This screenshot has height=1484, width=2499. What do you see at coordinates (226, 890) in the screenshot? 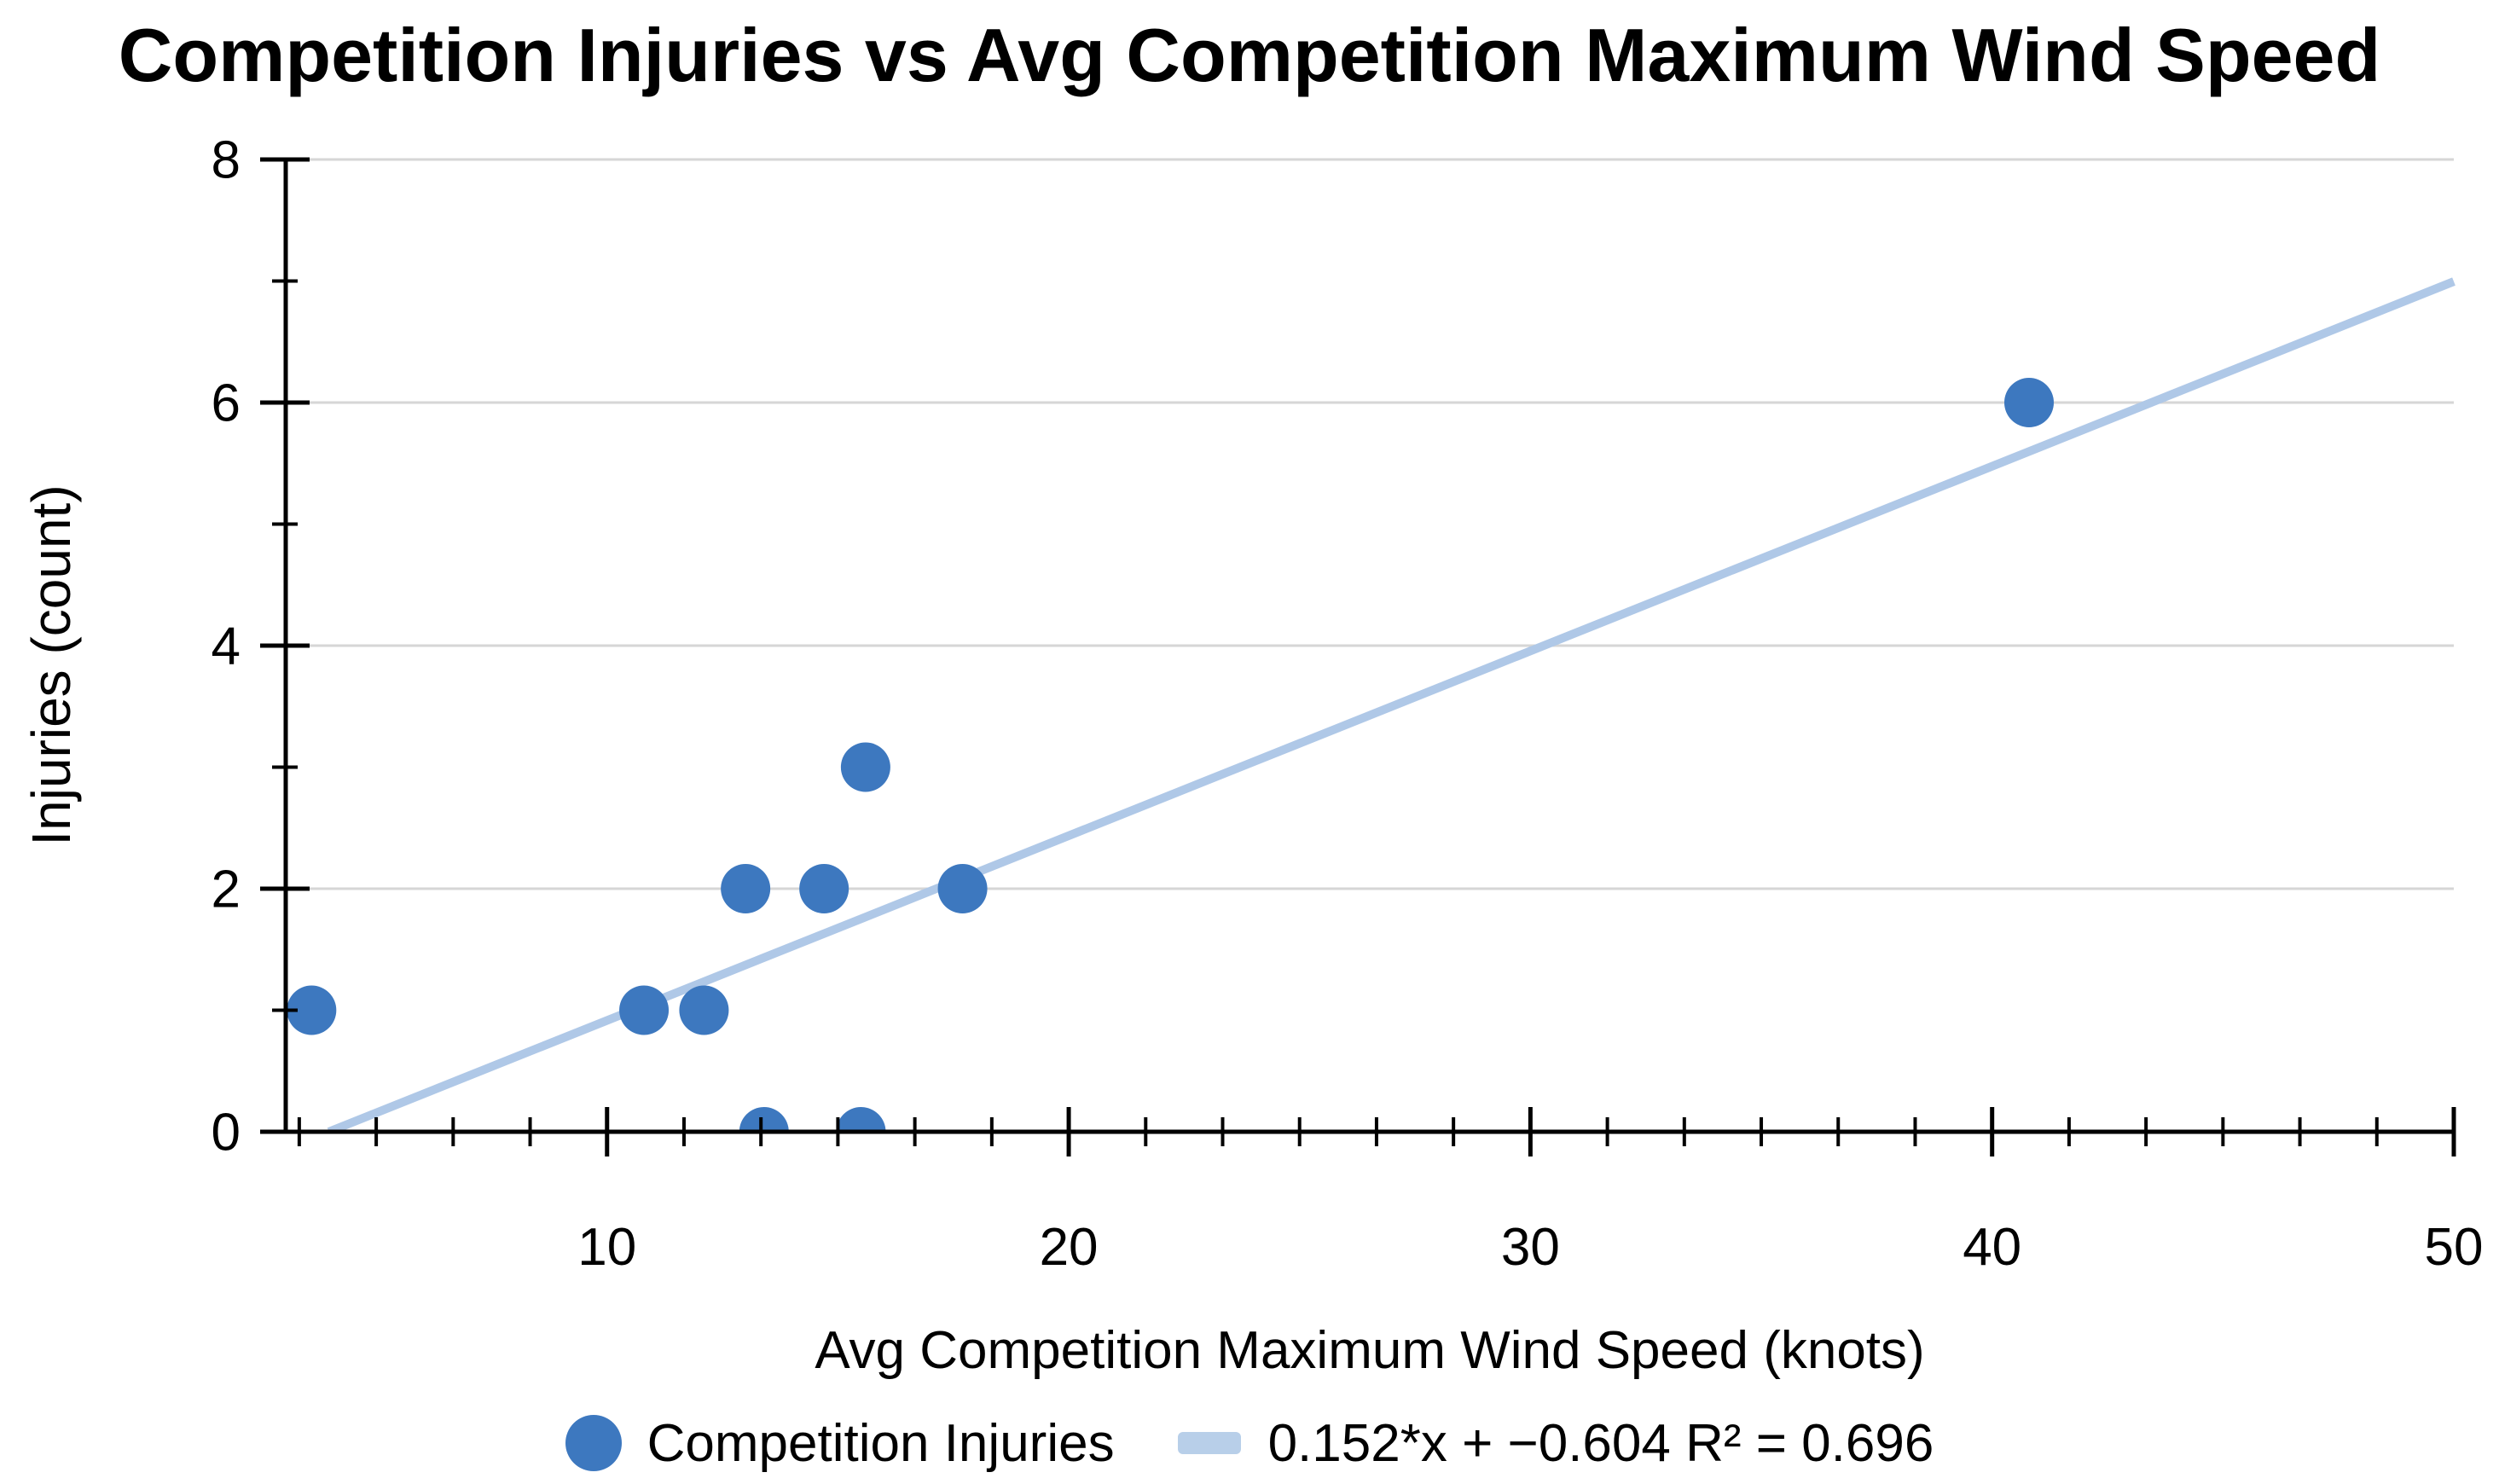
I see `y-tick-label: 2` at bounding box center [226, 890].